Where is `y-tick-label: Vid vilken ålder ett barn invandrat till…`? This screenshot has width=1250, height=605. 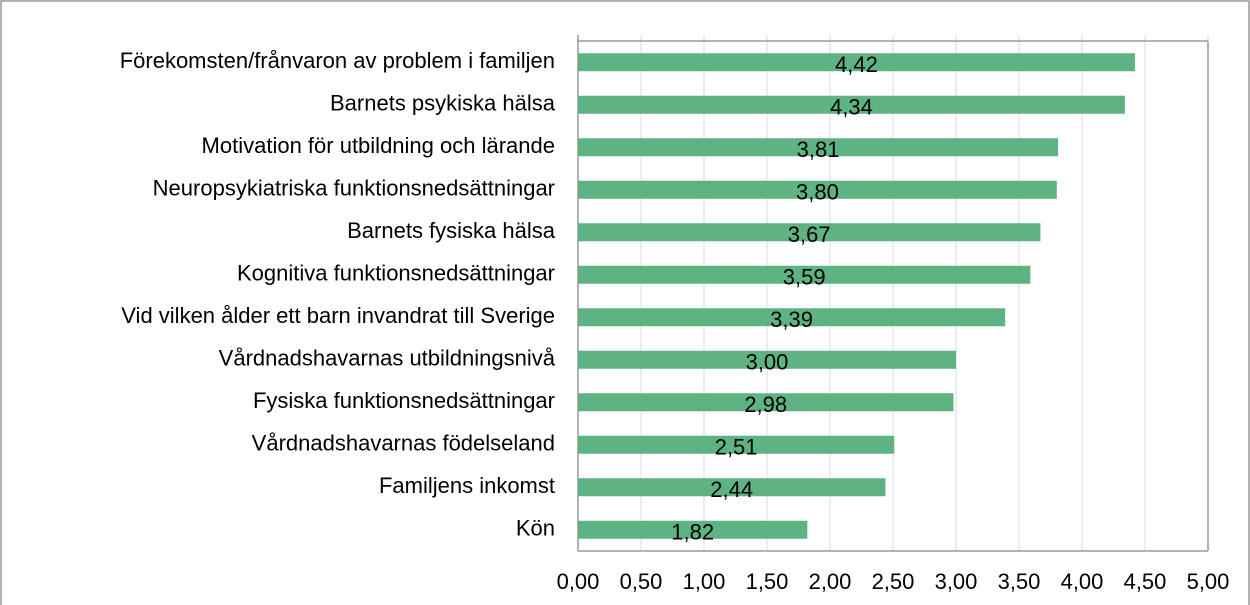
y-tick-label: Vid vilken ålder ett barn invandrat till… is located at coordinates (338, 315).